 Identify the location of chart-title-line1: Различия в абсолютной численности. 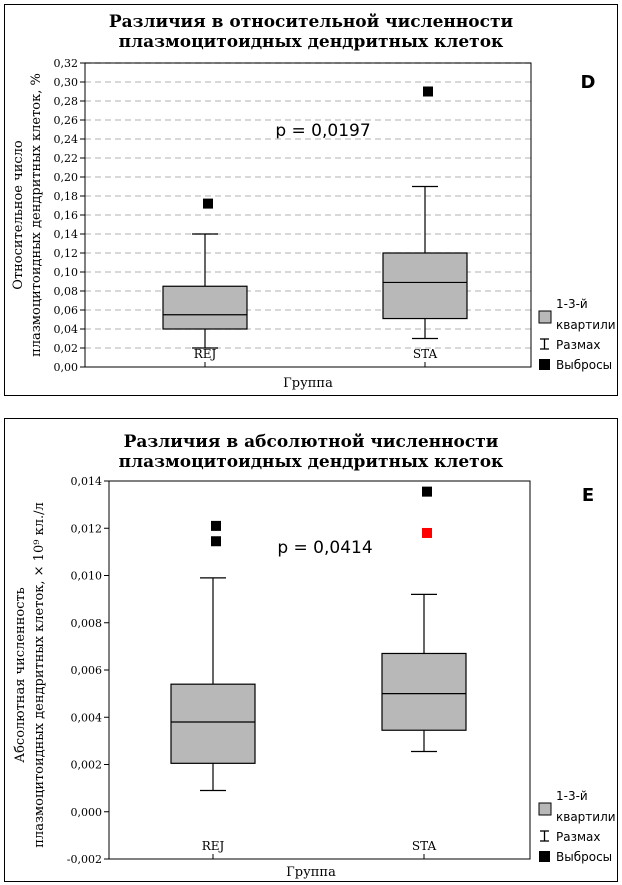
(311, 442).